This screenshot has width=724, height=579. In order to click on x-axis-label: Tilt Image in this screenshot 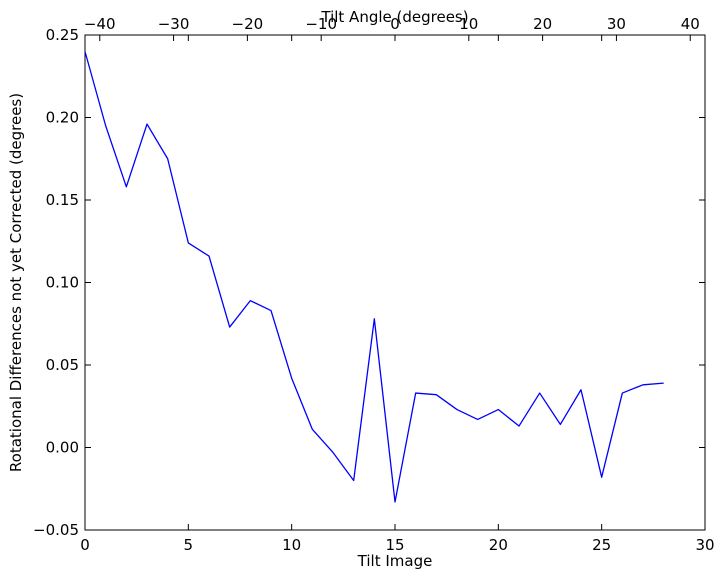, I will do `click(395, 561)`.